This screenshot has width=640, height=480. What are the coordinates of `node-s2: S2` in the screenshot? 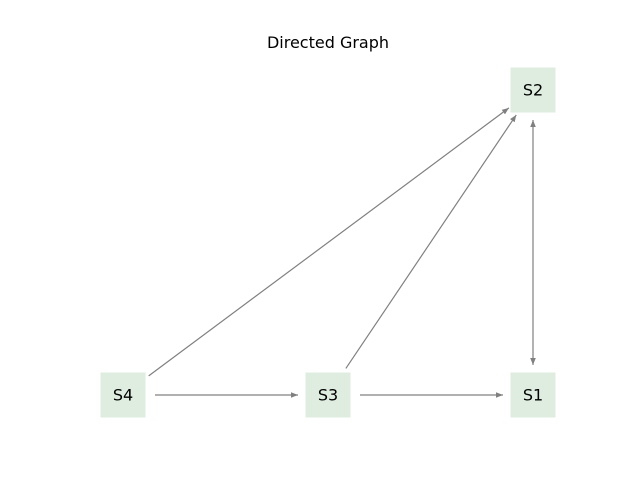 It's located at (533, 90).